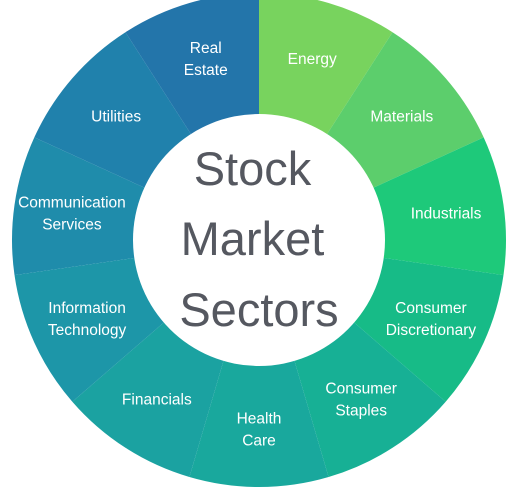  I want to click on sector-label: Information Technology, so click(87, 319).